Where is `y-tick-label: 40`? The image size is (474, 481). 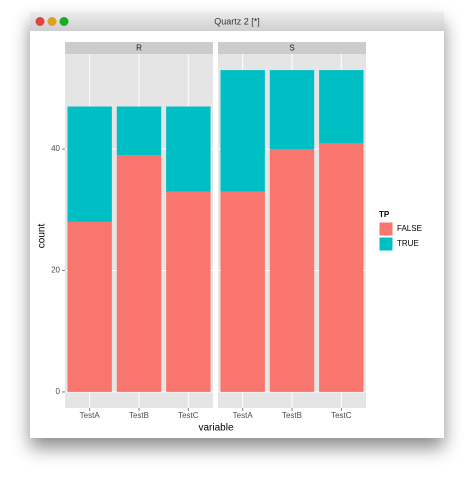 y-tick-label: 40 is located at coordinates (55, 148).